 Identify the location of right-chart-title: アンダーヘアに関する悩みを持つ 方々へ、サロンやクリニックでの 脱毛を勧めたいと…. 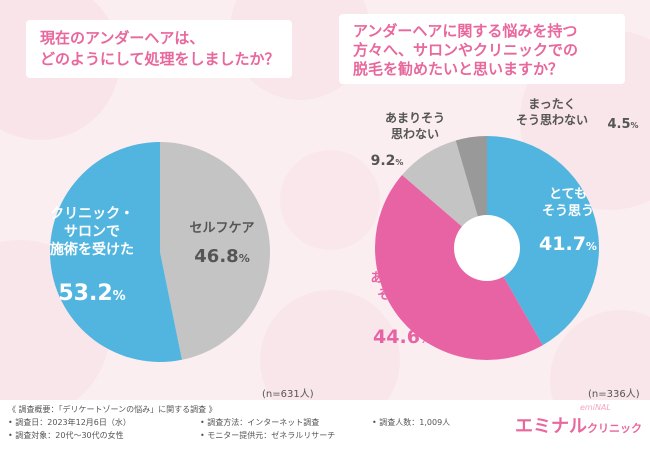
(482, 49).